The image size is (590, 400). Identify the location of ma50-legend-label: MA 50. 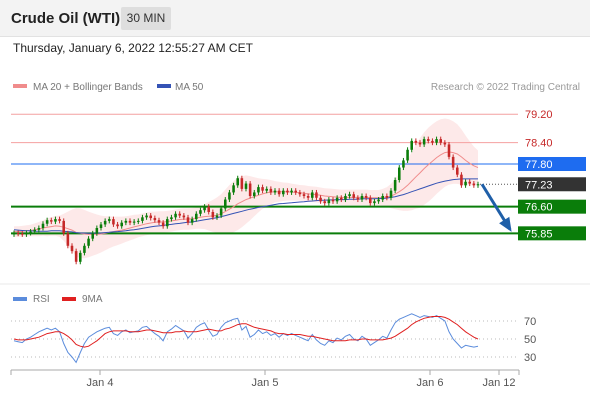
(189, 87).